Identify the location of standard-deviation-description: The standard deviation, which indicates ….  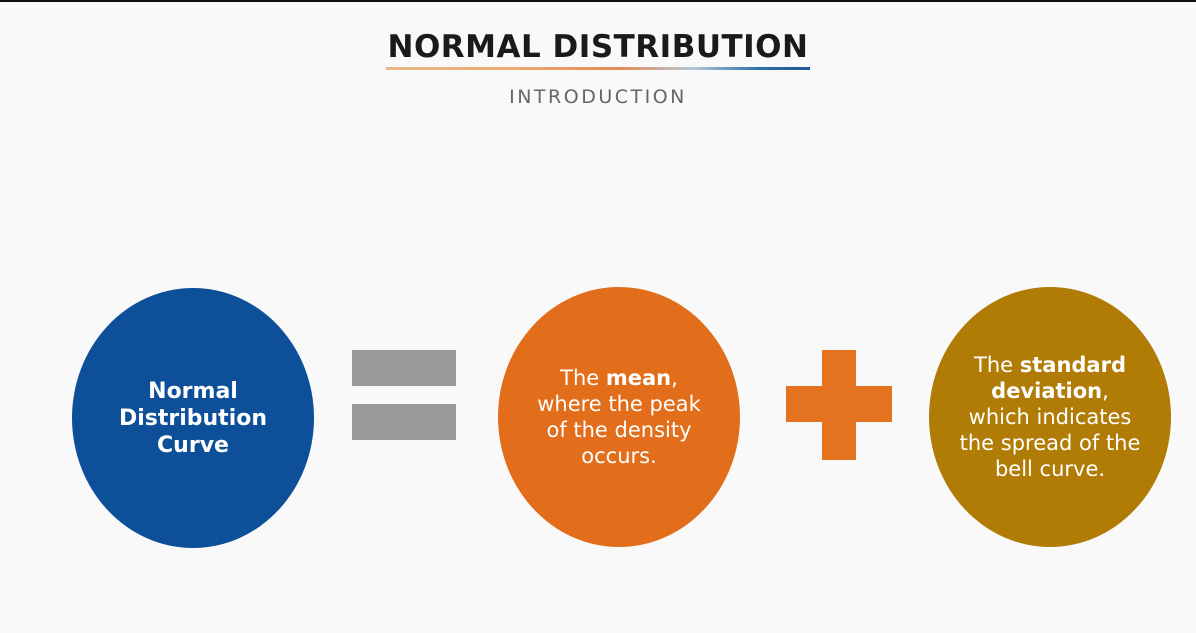
(1050, 417).